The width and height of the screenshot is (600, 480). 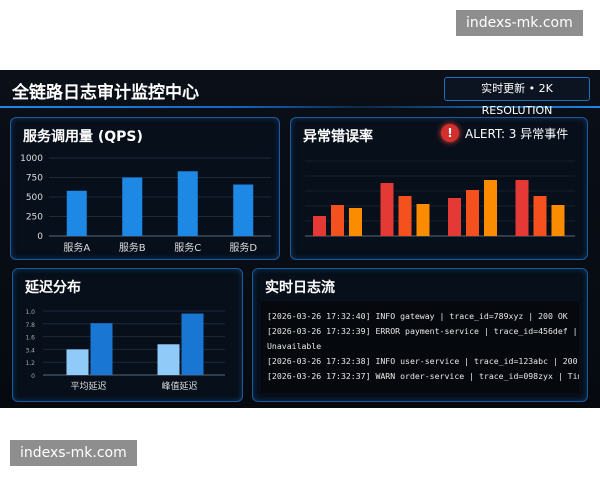 What do you see at coordinates (34, 198) in the screenshot?
I see `y-tick-label: 500` at bounding box center [34, 198].